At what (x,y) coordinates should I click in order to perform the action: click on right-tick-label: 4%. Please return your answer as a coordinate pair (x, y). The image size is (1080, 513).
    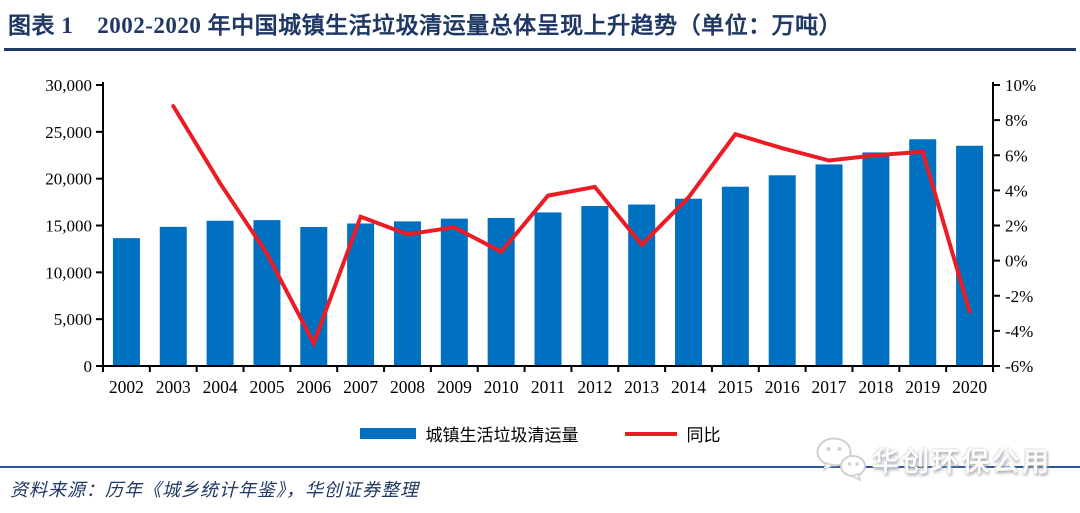
    Looking at the image, I should click on (1016, 190).